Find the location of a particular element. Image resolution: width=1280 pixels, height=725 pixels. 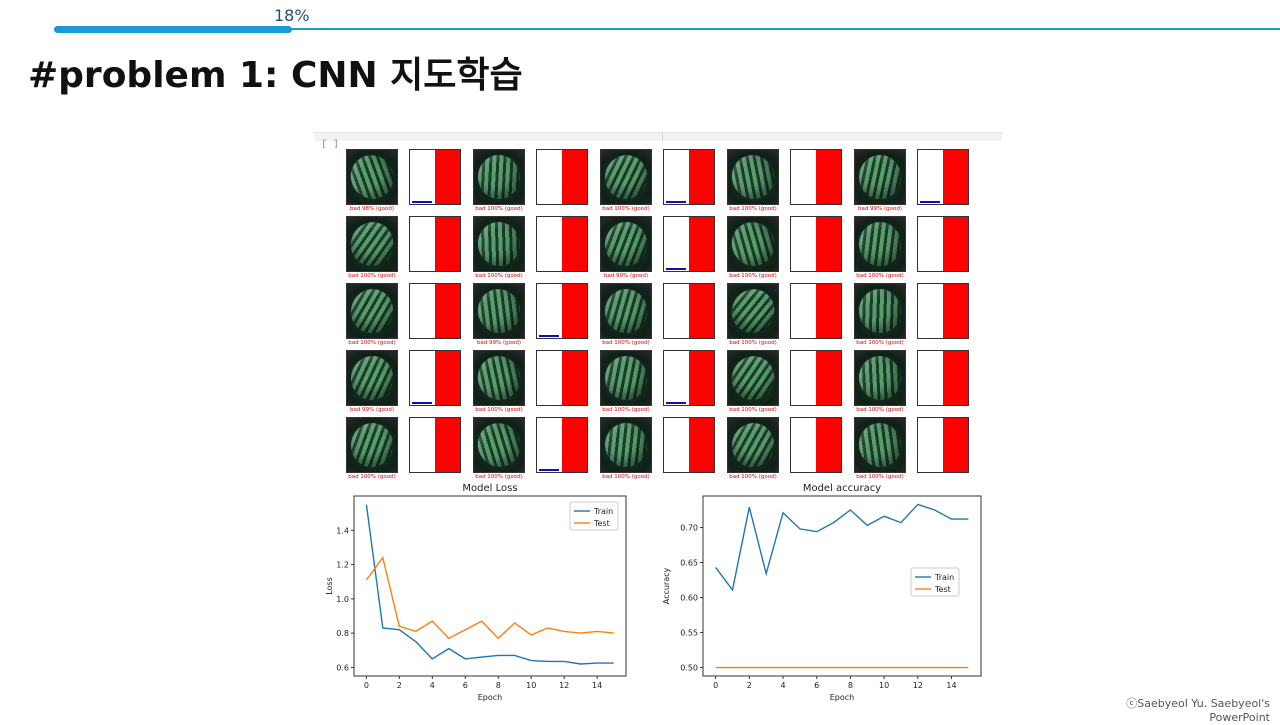

x-tick-label: 4 is located at coordinates (782, 685).